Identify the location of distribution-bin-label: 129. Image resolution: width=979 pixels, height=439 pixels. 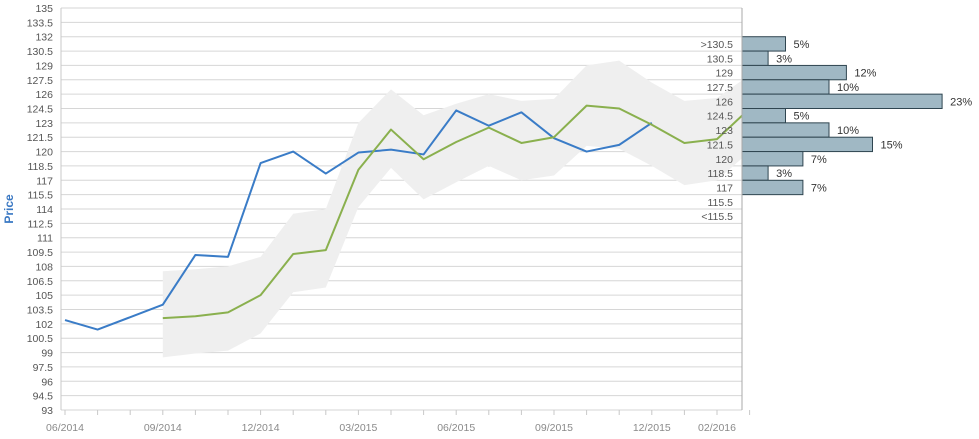
(724, 74).